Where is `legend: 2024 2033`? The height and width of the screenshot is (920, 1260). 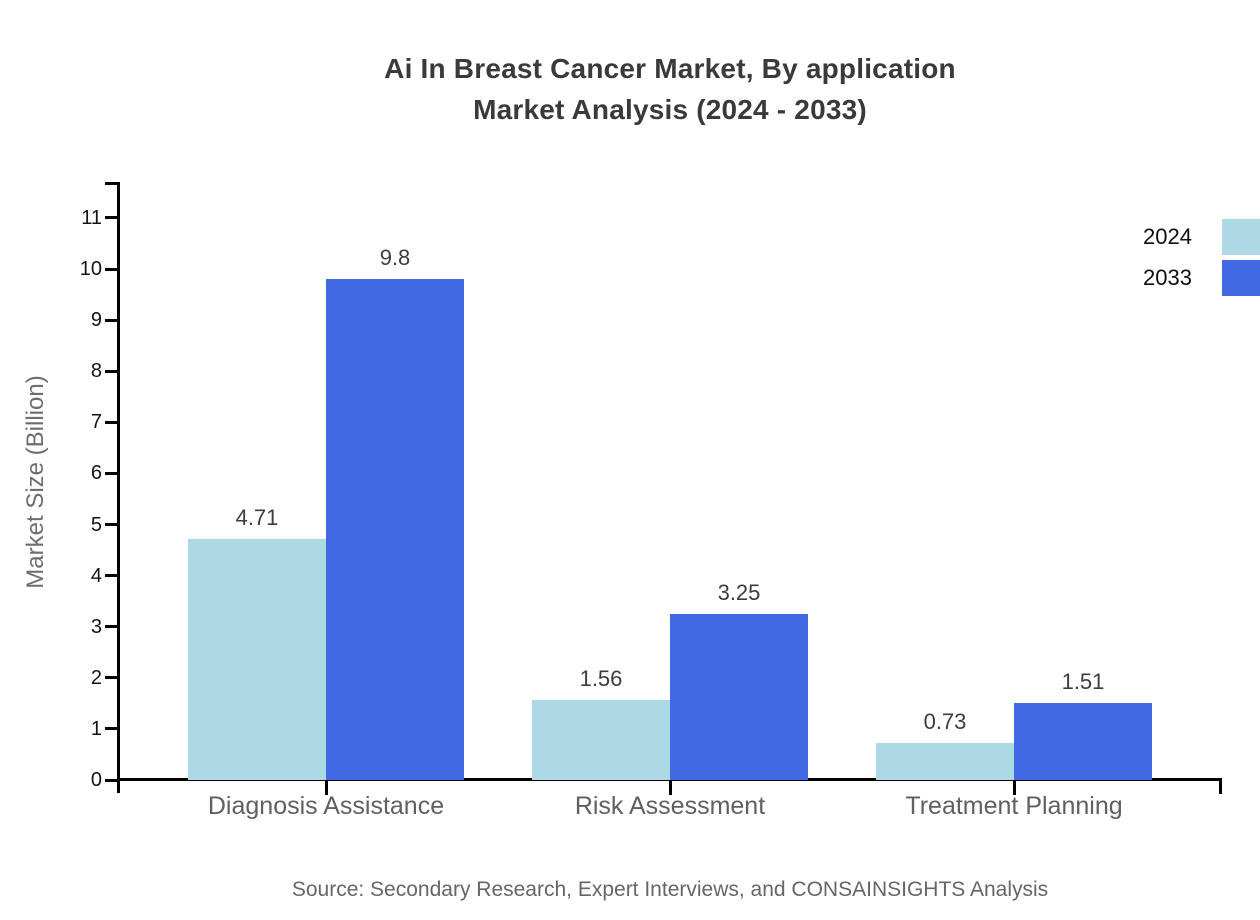
legend: 2024 2033 is located at coordinates (1201, 260).